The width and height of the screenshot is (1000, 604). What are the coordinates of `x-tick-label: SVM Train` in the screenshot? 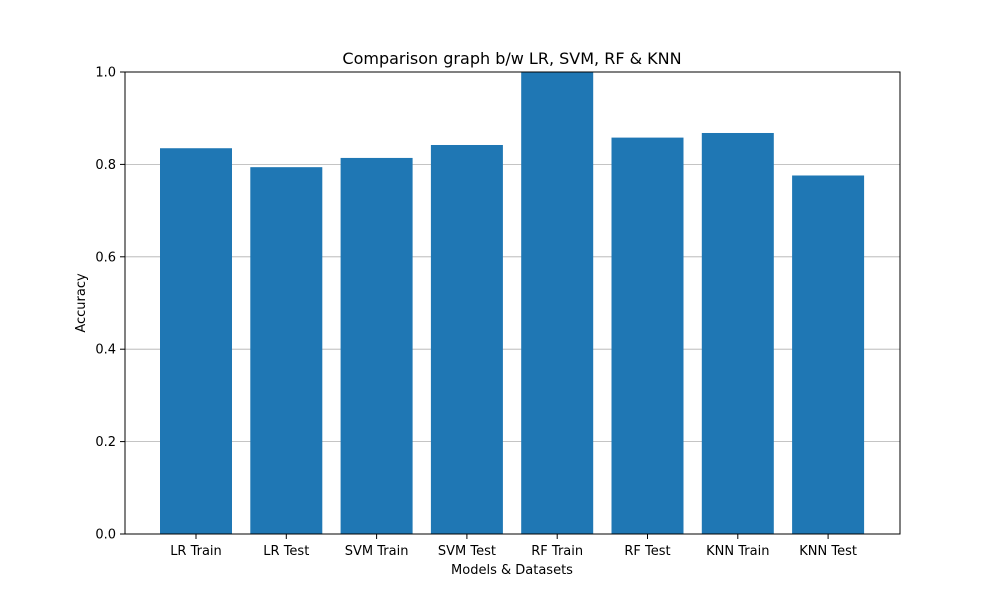 It's located at (377, 551).